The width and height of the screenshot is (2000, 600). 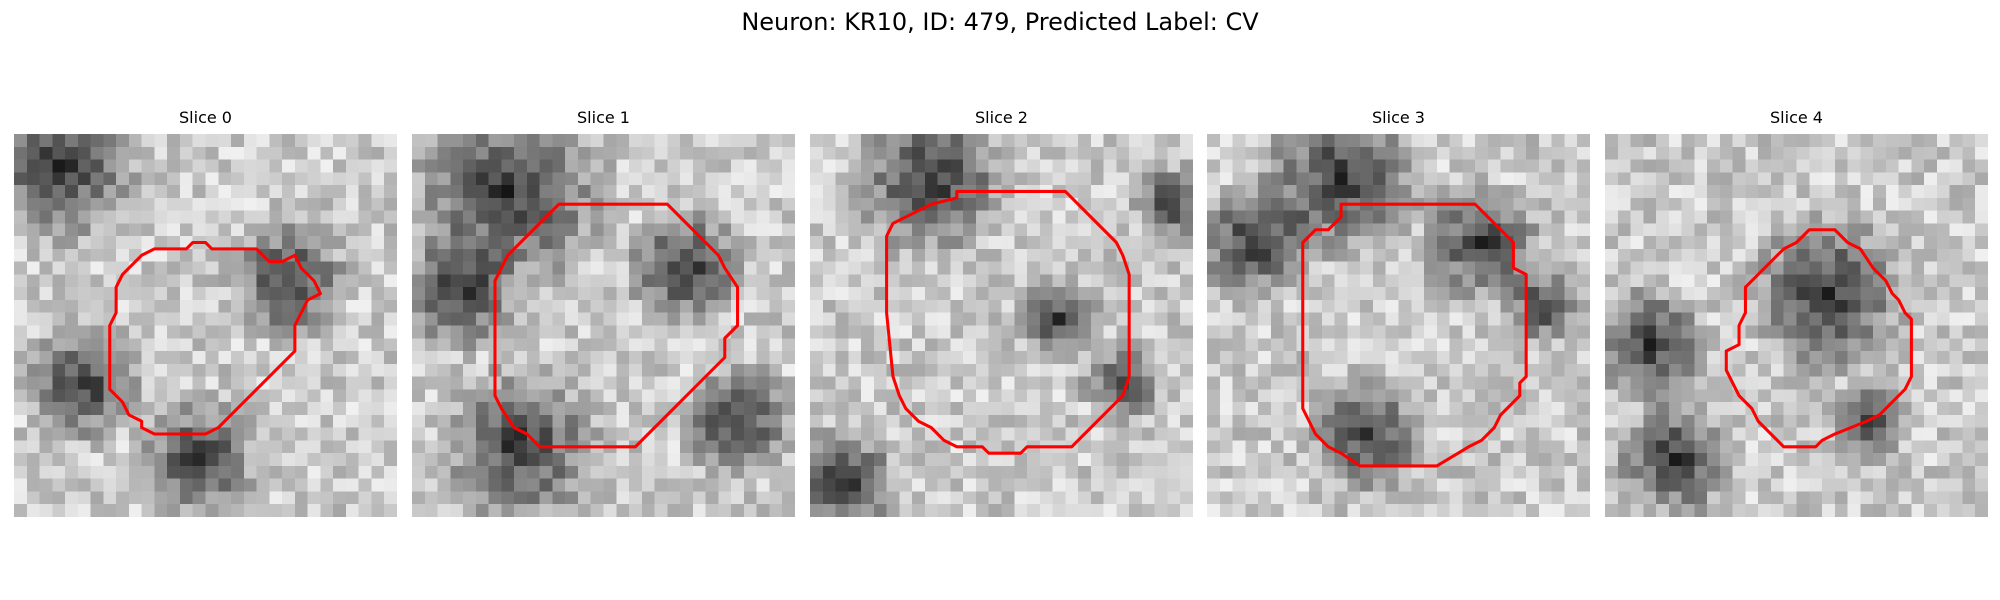 I want to click on slice-title: Slice 3, so click(x=1398, y=117).